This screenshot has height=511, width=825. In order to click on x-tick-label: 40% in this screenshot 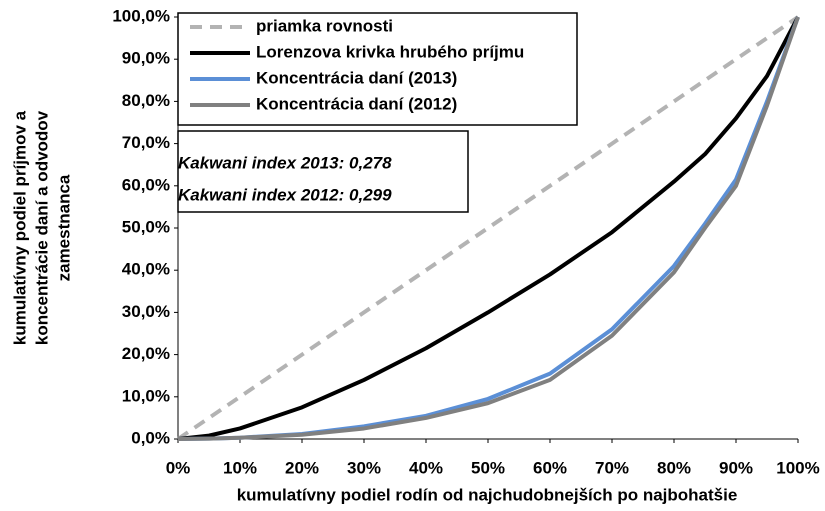, I will do `click(426, 467)`.